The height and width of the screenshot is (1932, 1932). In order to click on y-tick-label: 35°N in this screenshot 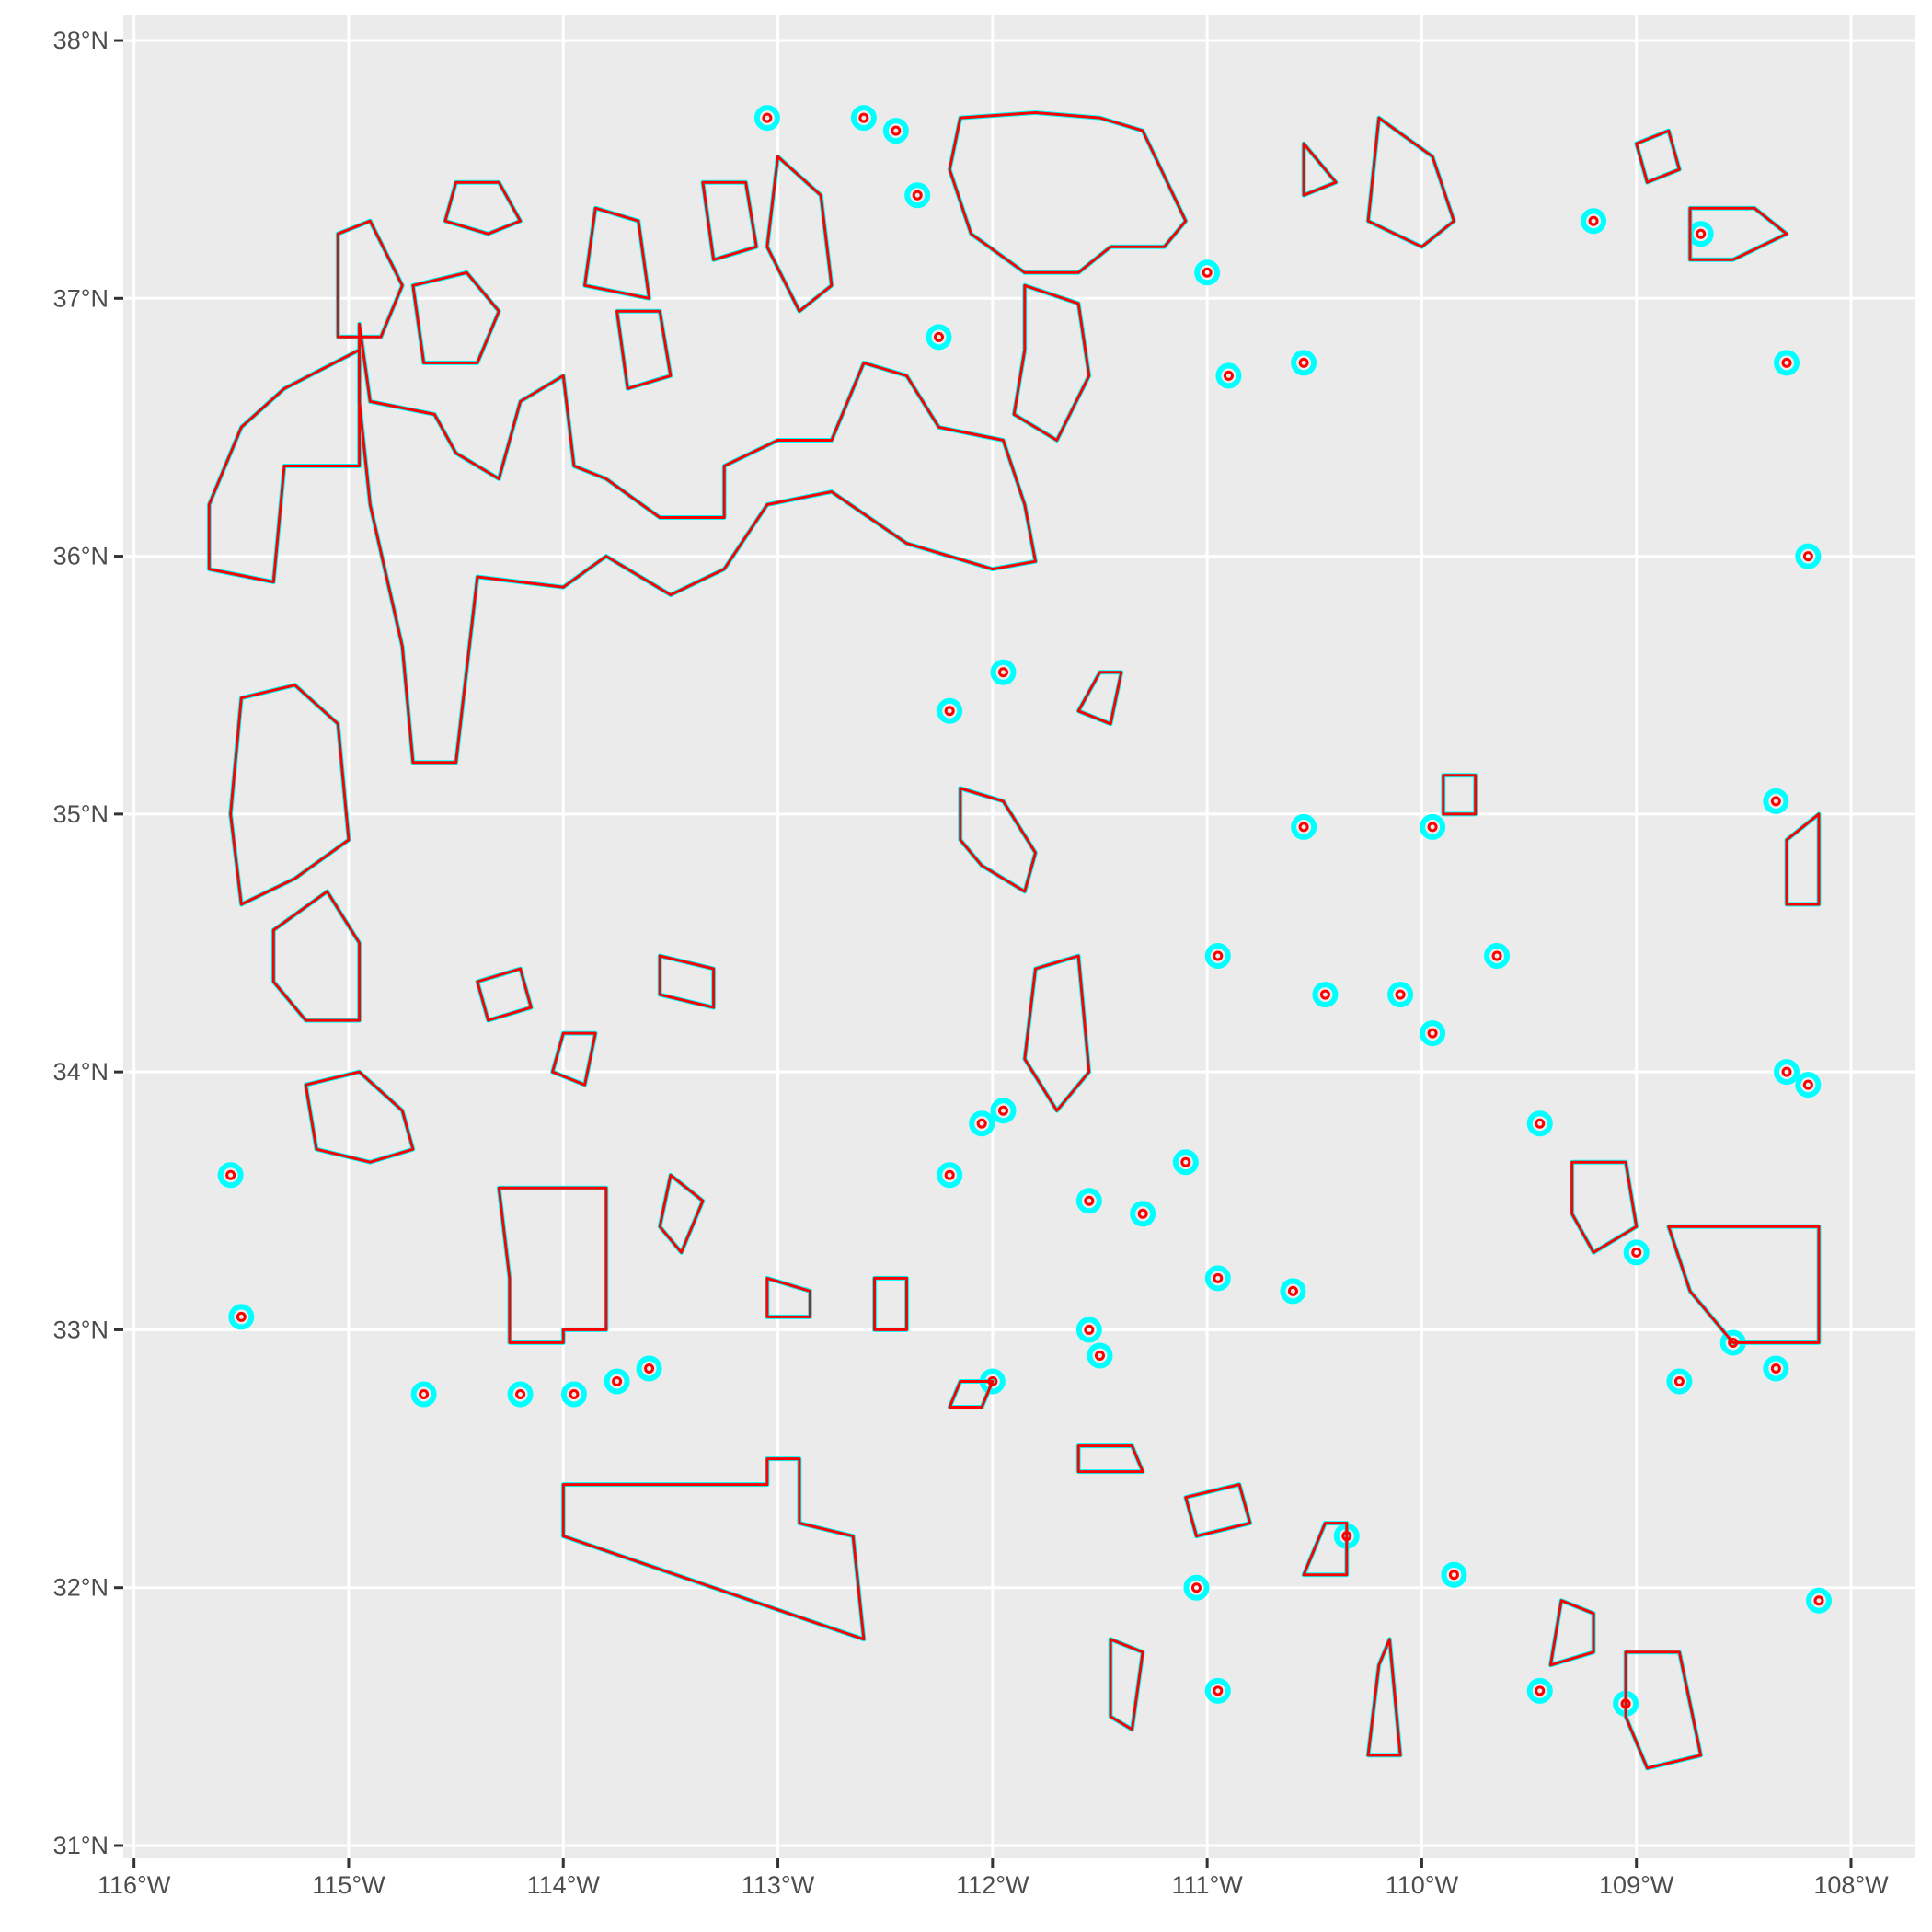, I will do `click(81, 814)`.